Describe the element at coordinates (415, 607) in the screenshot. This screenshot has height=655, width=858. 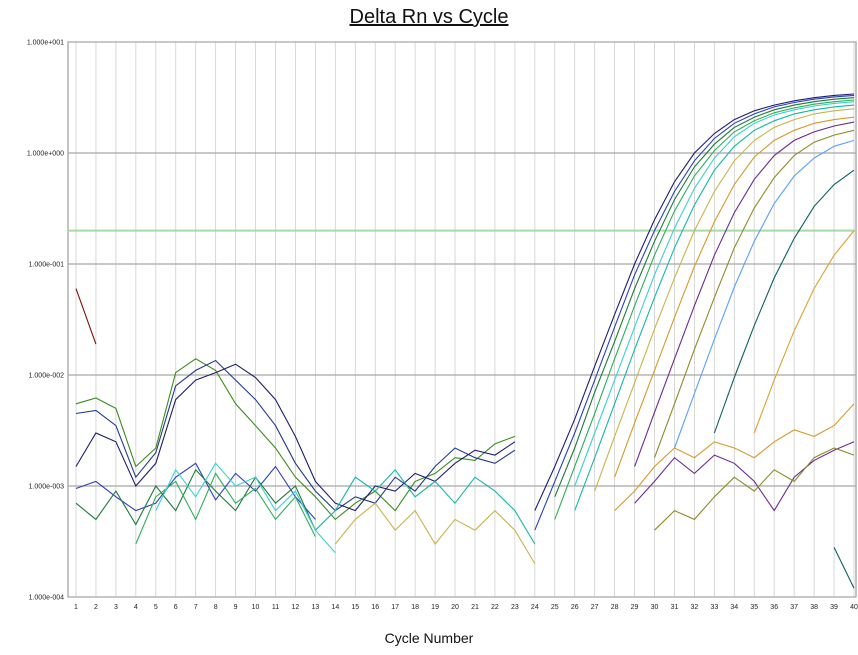
I see `x-tick-label: 18` at that location.